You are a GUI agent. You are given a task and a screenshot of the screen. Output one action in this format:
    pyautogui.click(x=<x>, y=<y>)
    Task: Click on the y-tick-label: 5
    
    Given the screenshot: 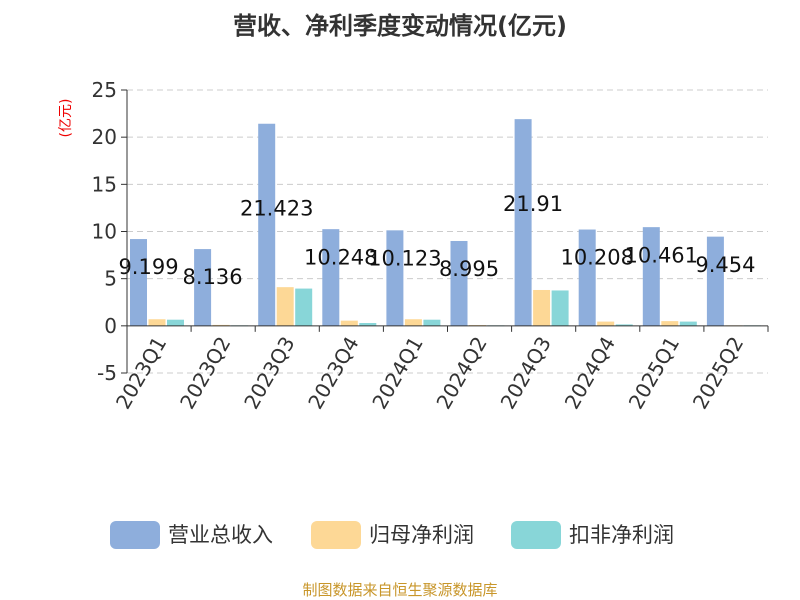 What is the action you would take?
    pyautogui.click(x=110, y=279)
    